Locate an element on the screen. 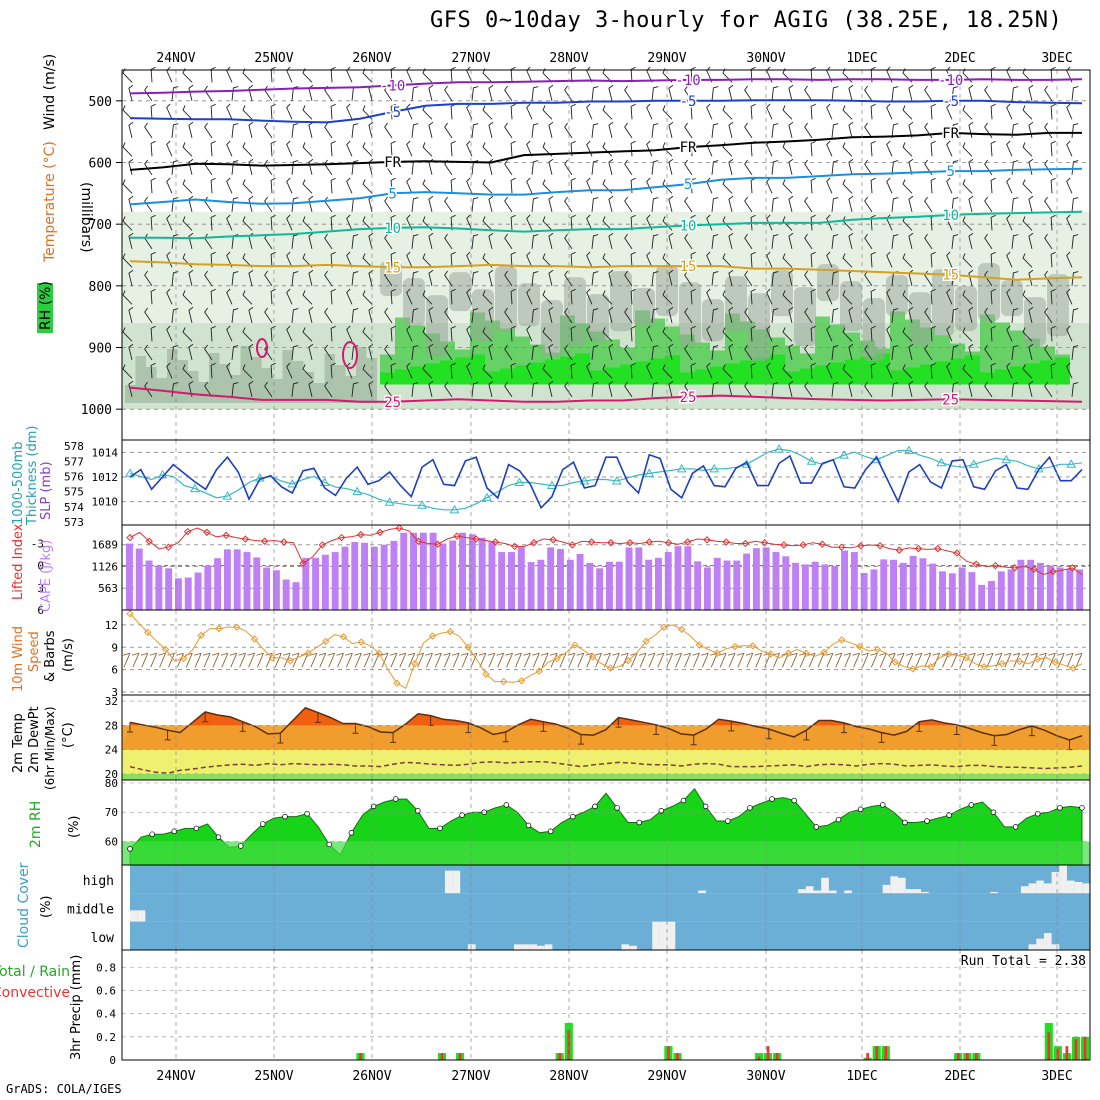 The height and width of the screenshot is (1100, 1100). temp-line is located at coordinates (606, 723).